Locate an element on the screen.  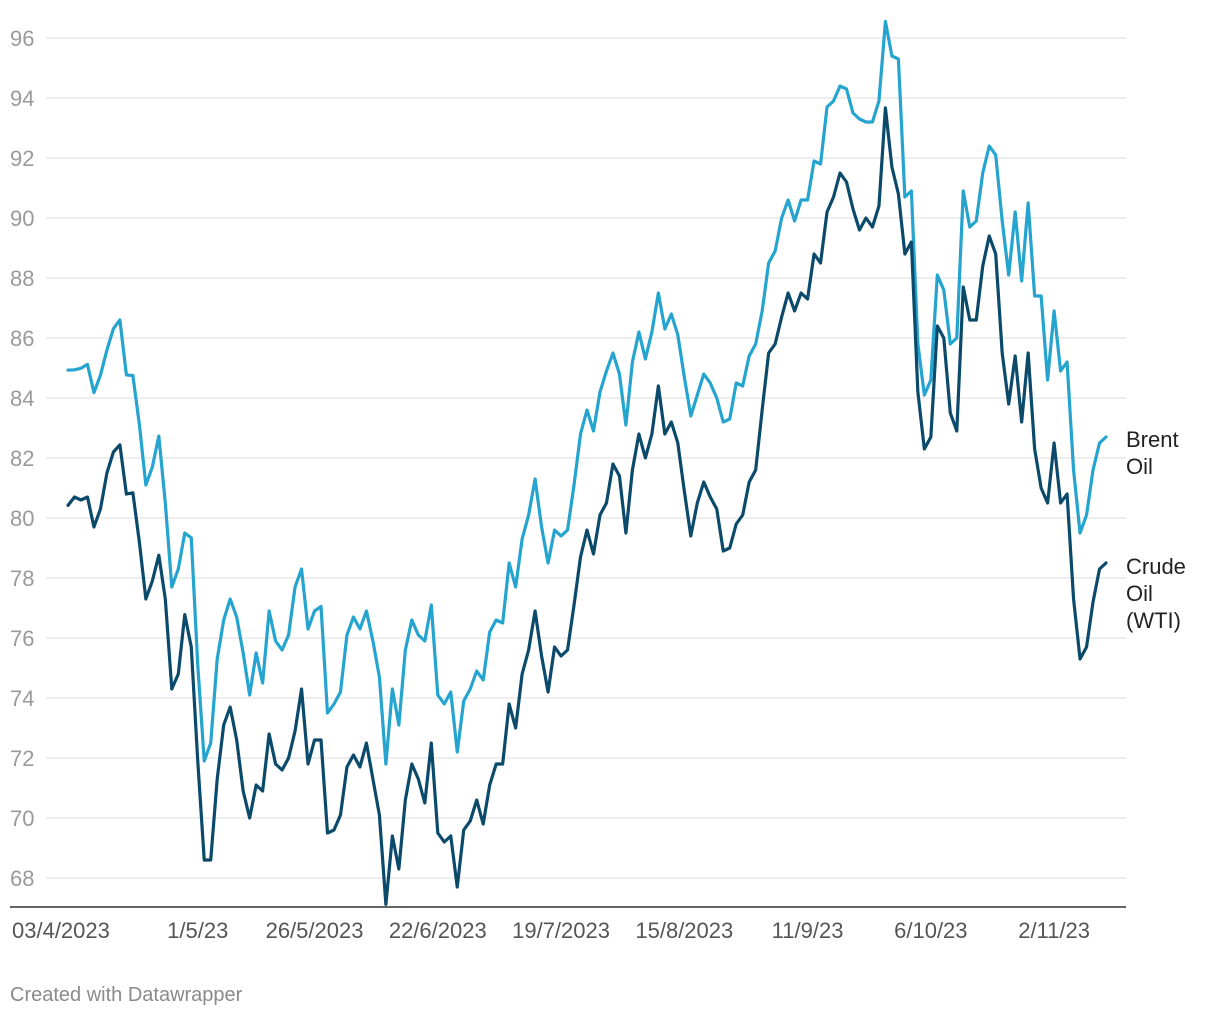
y-tick-label-94: 94 is located at coordinates (22, 98).